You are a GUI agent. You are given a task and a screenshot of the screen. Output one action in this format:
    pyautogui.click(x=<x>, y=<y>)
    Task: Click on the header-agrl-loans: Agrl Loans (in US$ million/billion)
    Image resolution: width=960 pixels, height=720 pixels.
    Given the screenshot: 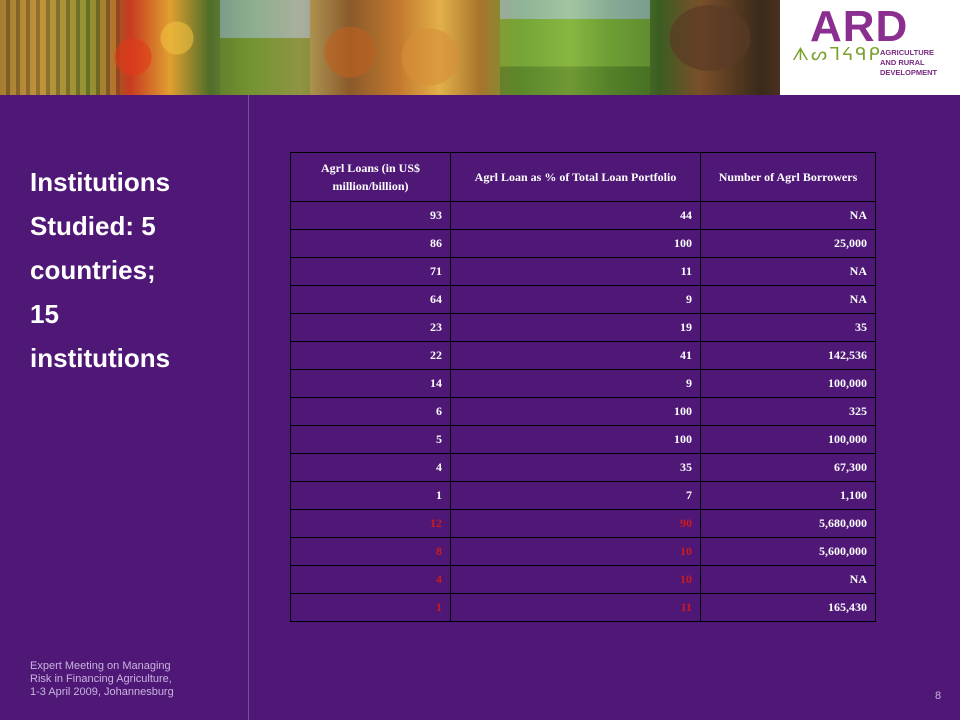 What is the action you would take?
    pyautogui.click(x=370, y=177)
    